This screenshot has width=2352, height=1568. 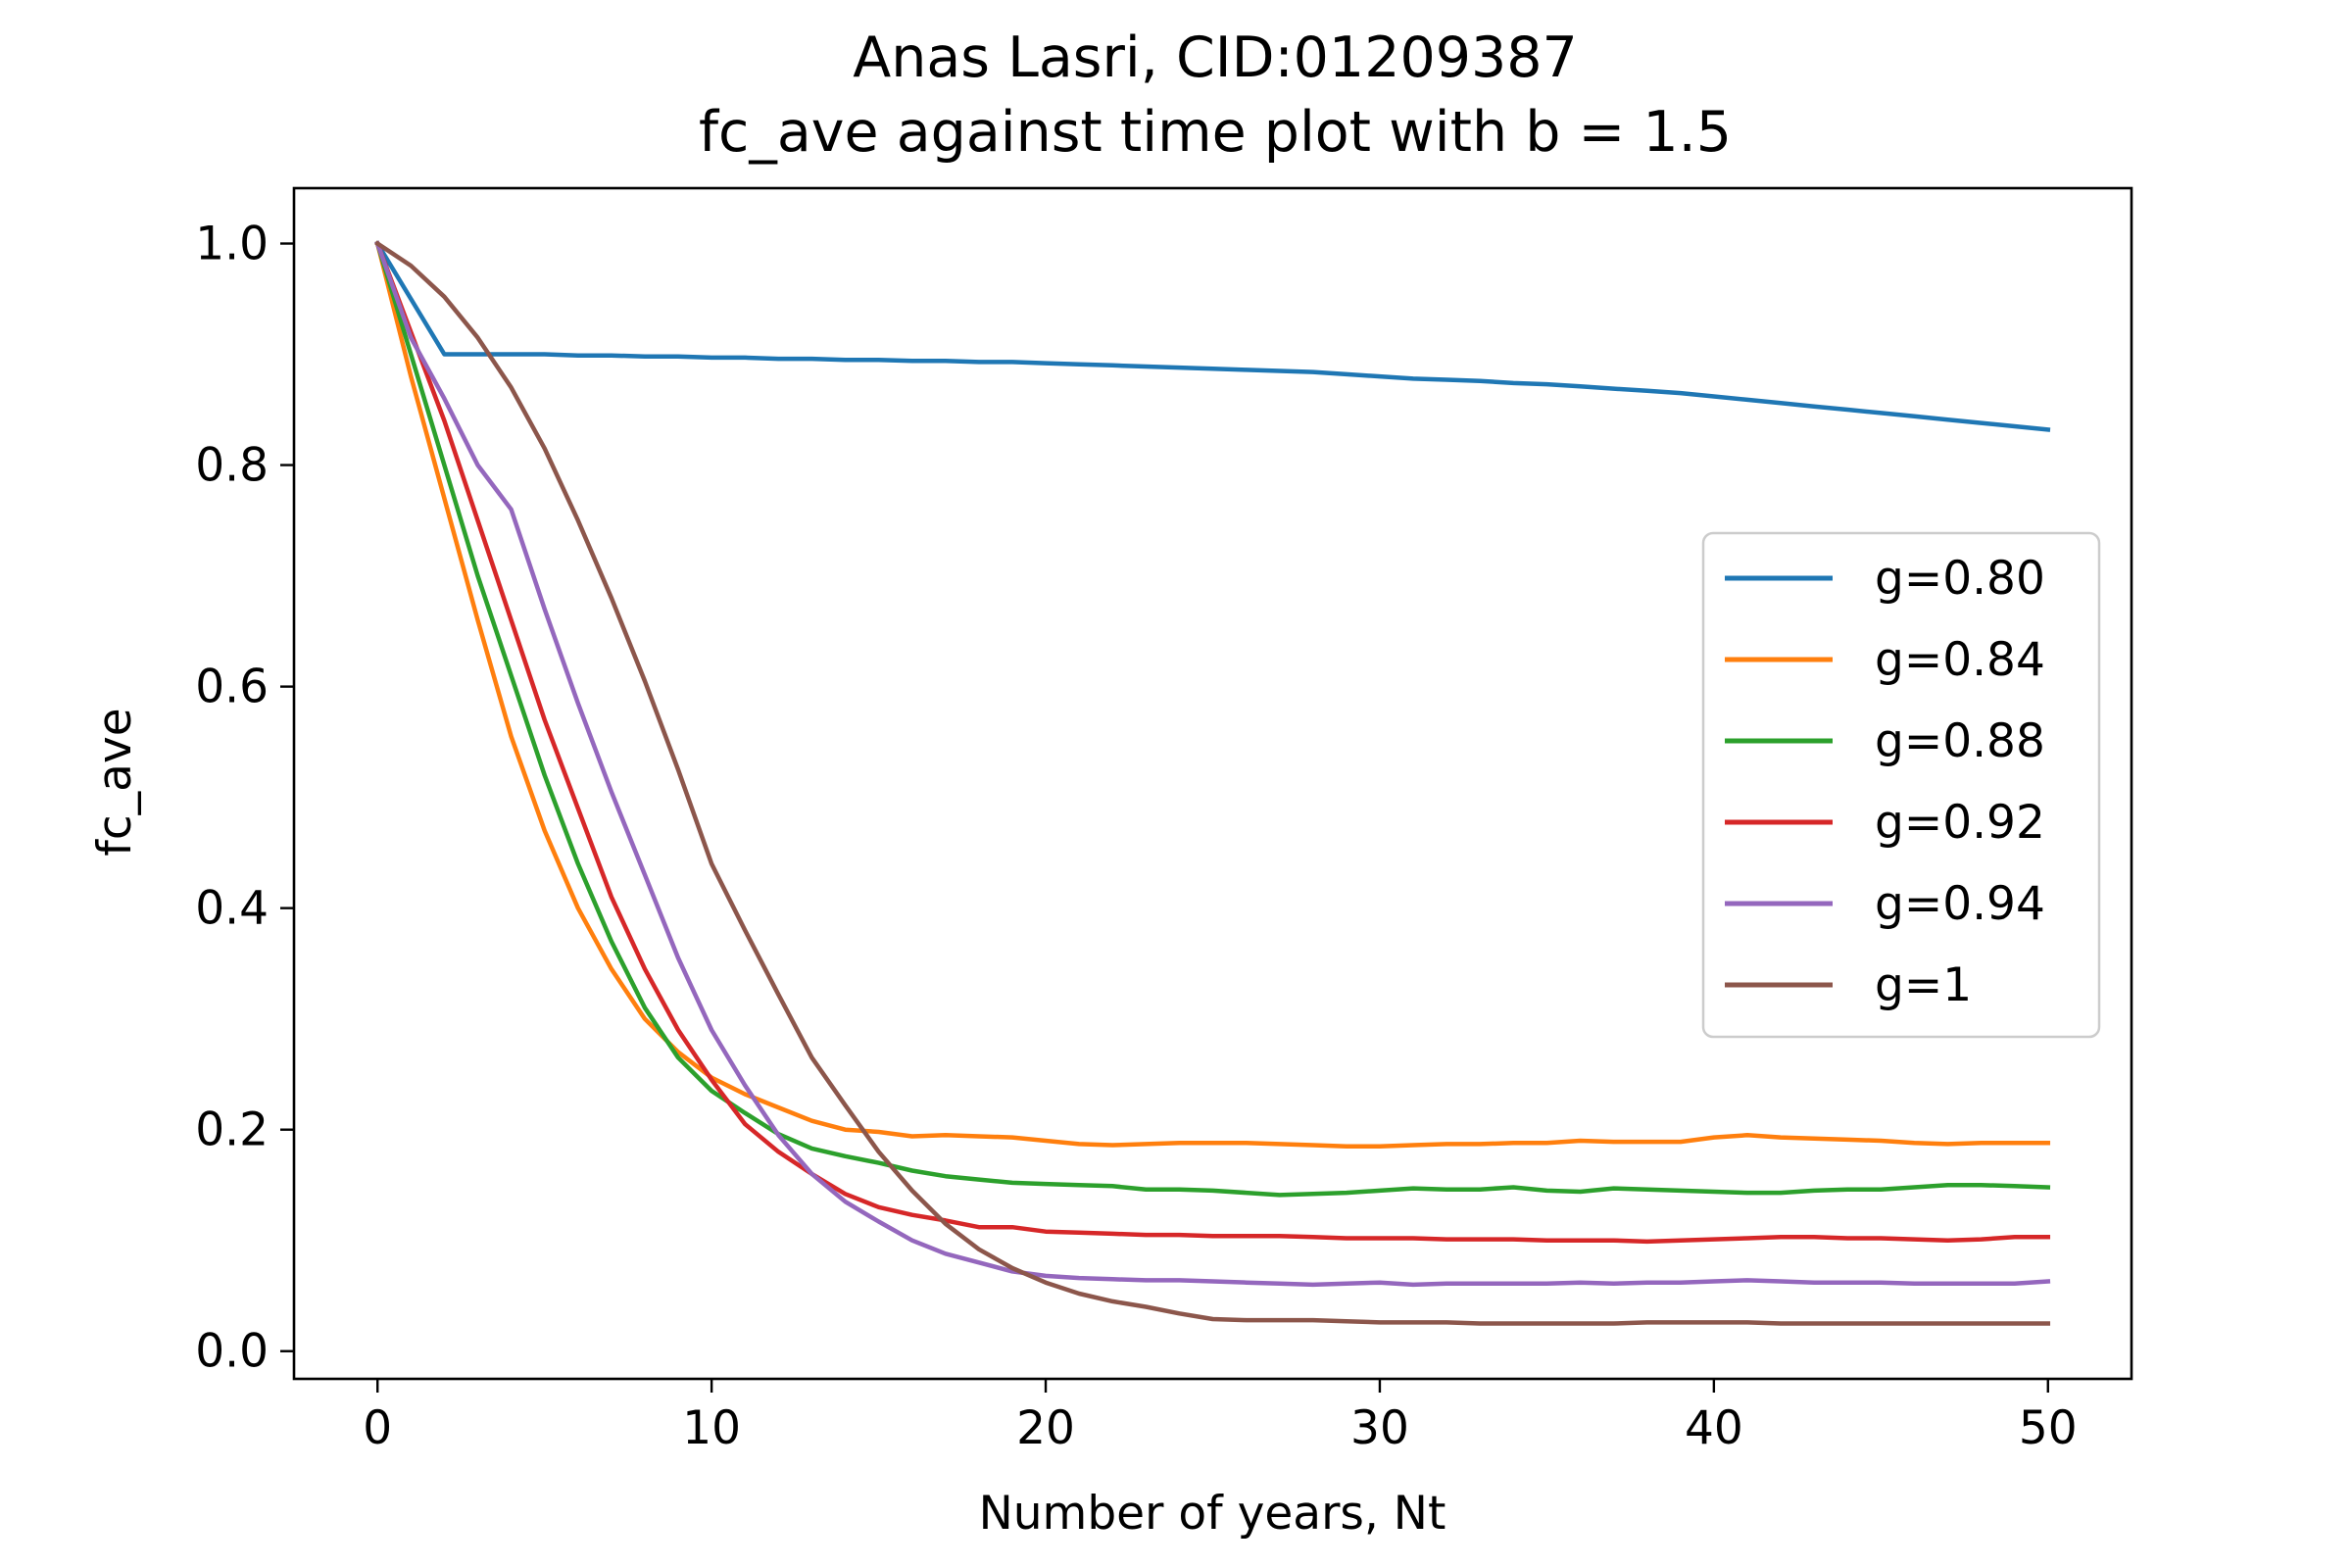 What do you see at coordinates (232, 909) in the screenshot?
I see `y-tick-label: 0.4` at bounding box center [232, 909].